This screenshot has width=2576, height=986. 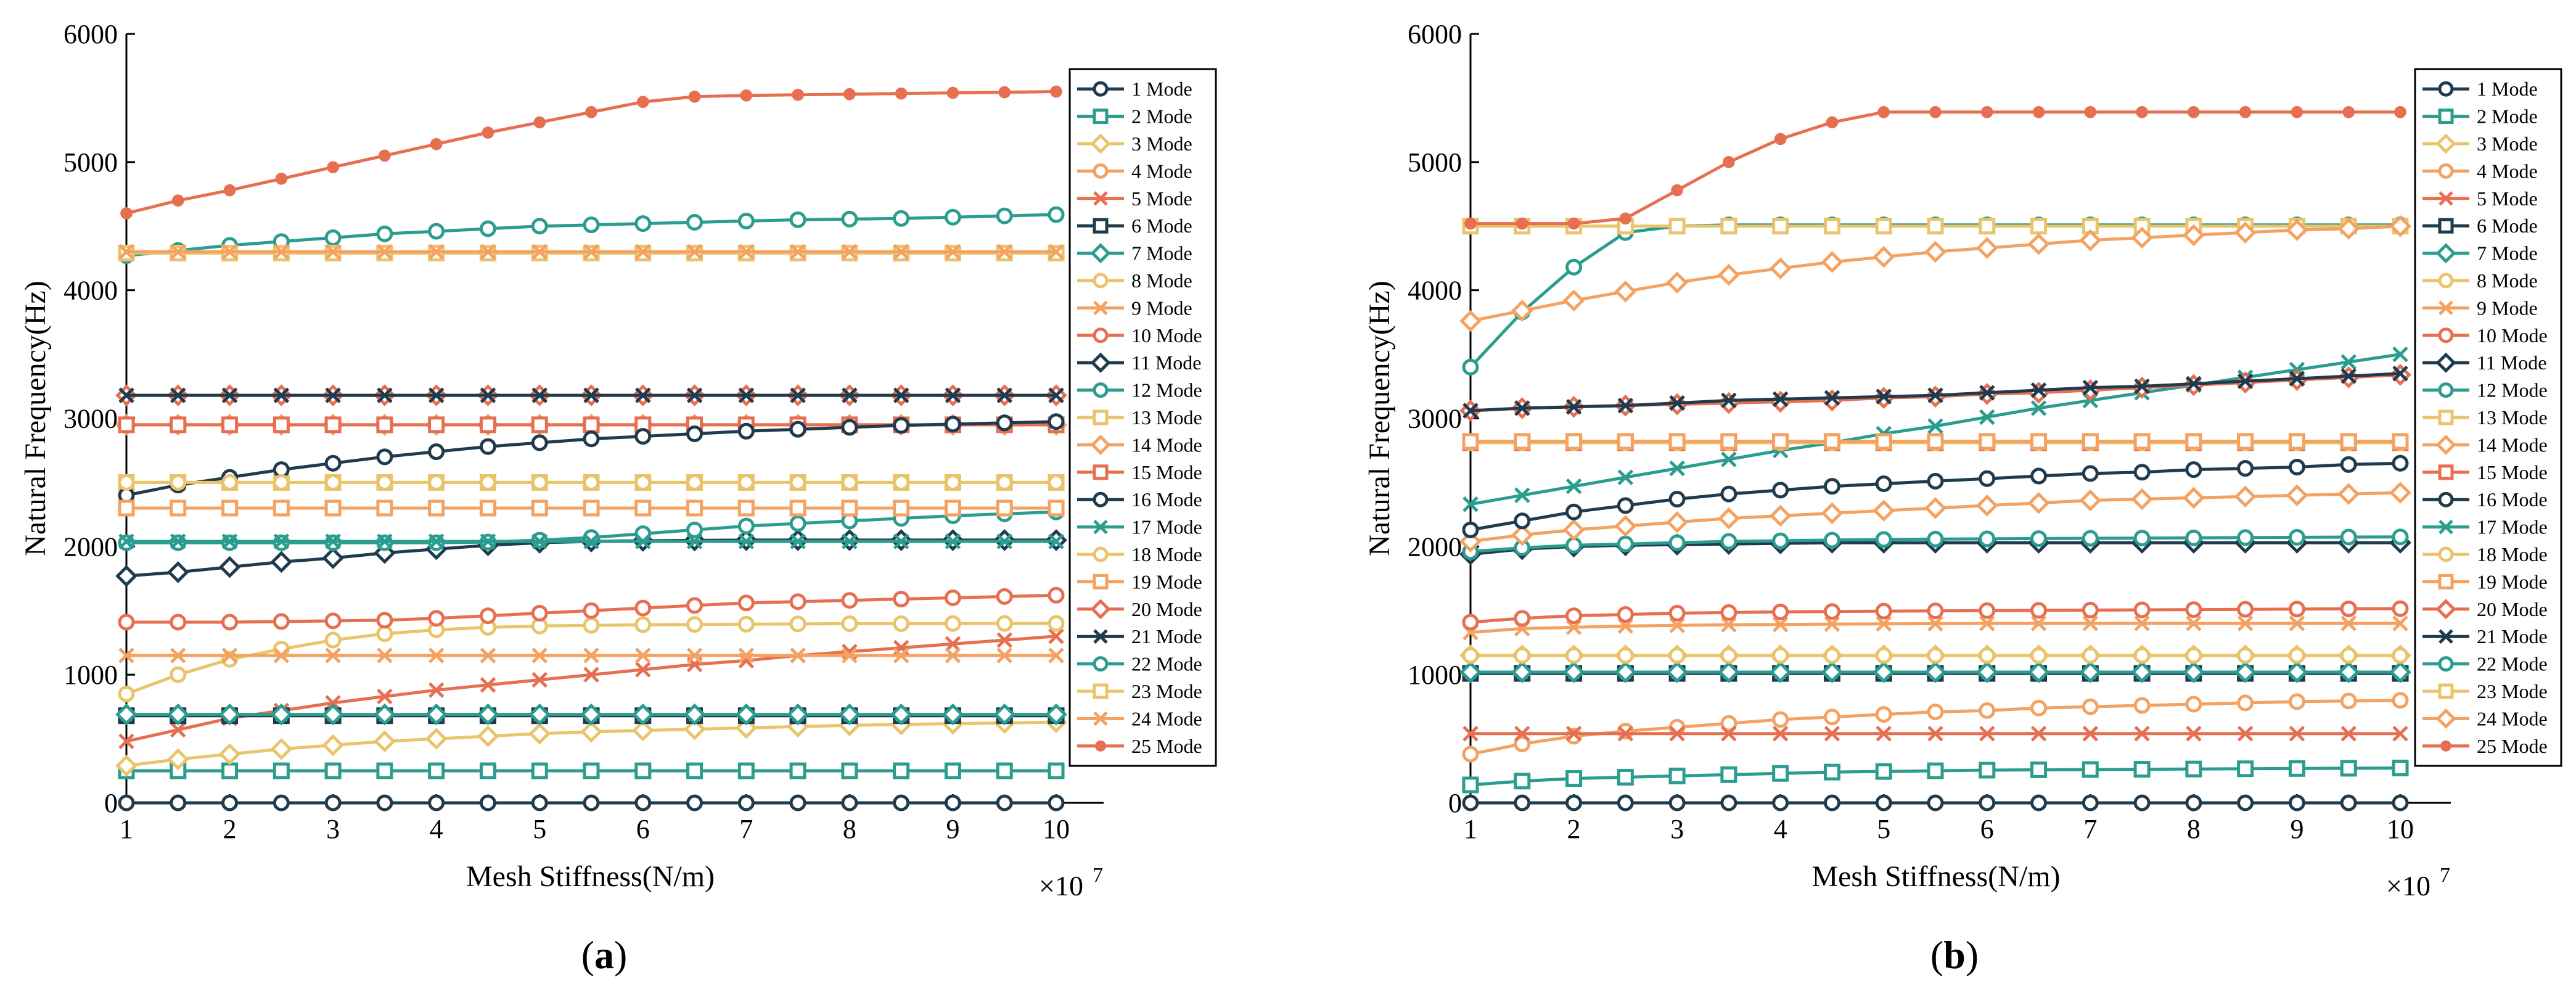 I want to click on legend-label: 16 Mode, so click(x=1166, y=499).